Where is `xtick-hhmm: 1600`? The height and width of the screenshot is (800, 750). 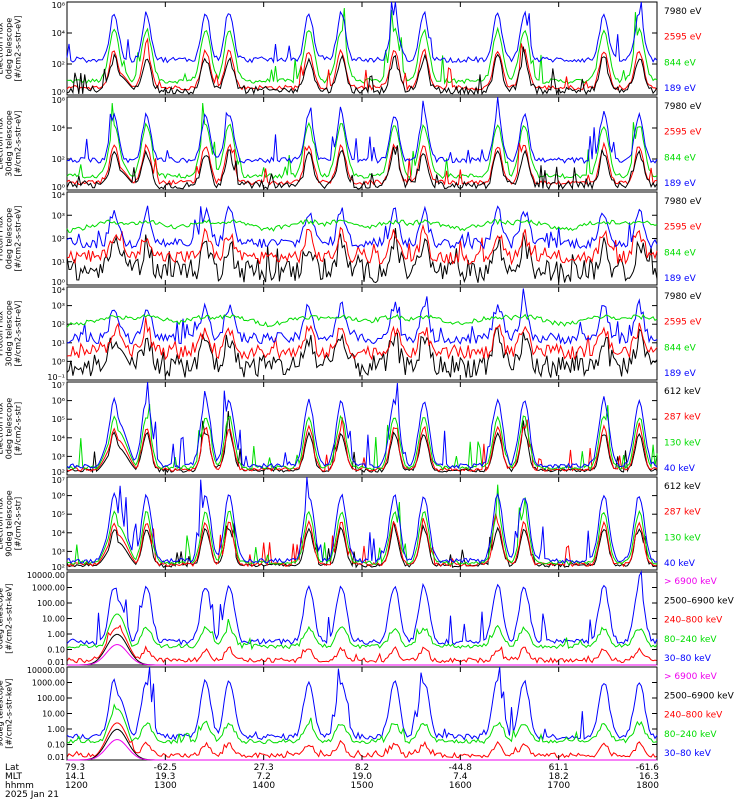
xtick-hhmm: 1600 is located at coordinates (460, 786).